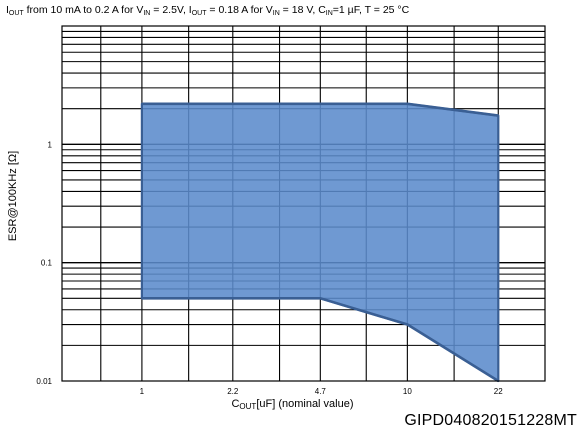 This screenshot has height=439, width=585. I want to click on x-tick-label: 1, so click(142, 391).